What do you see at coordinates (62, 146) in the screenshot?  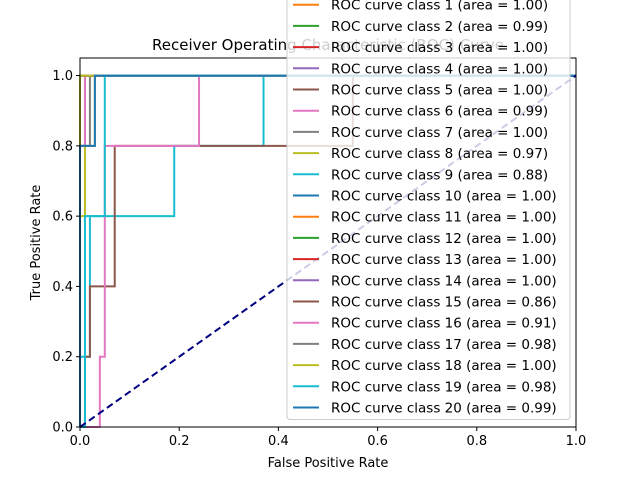 I see `y-tick-label: 0.8` at bounding box center [62, 146].